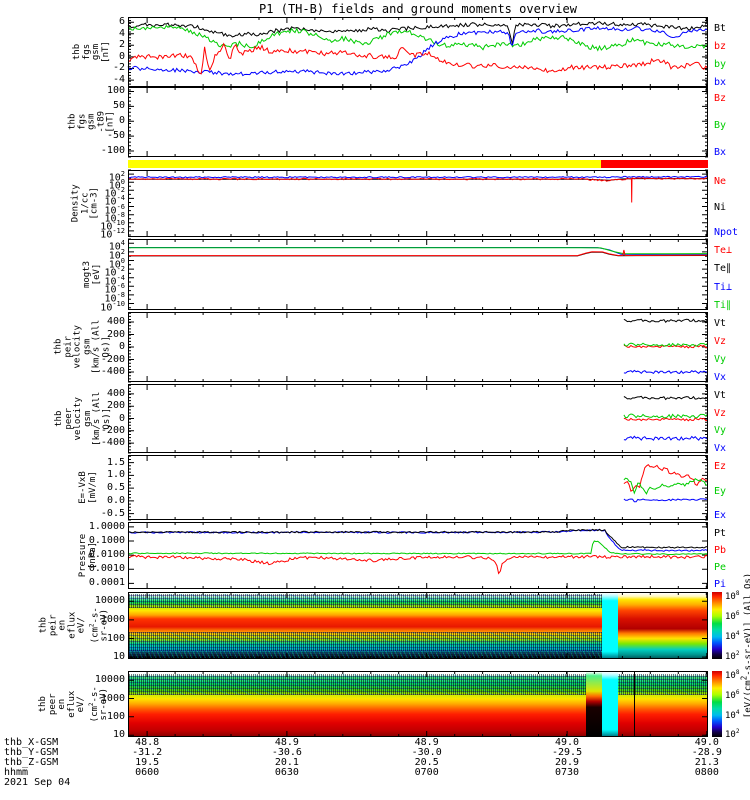  Describe the element at coordinates (567, 772) in the screenshot. I see `bottom-row-value: 0730` at that location.